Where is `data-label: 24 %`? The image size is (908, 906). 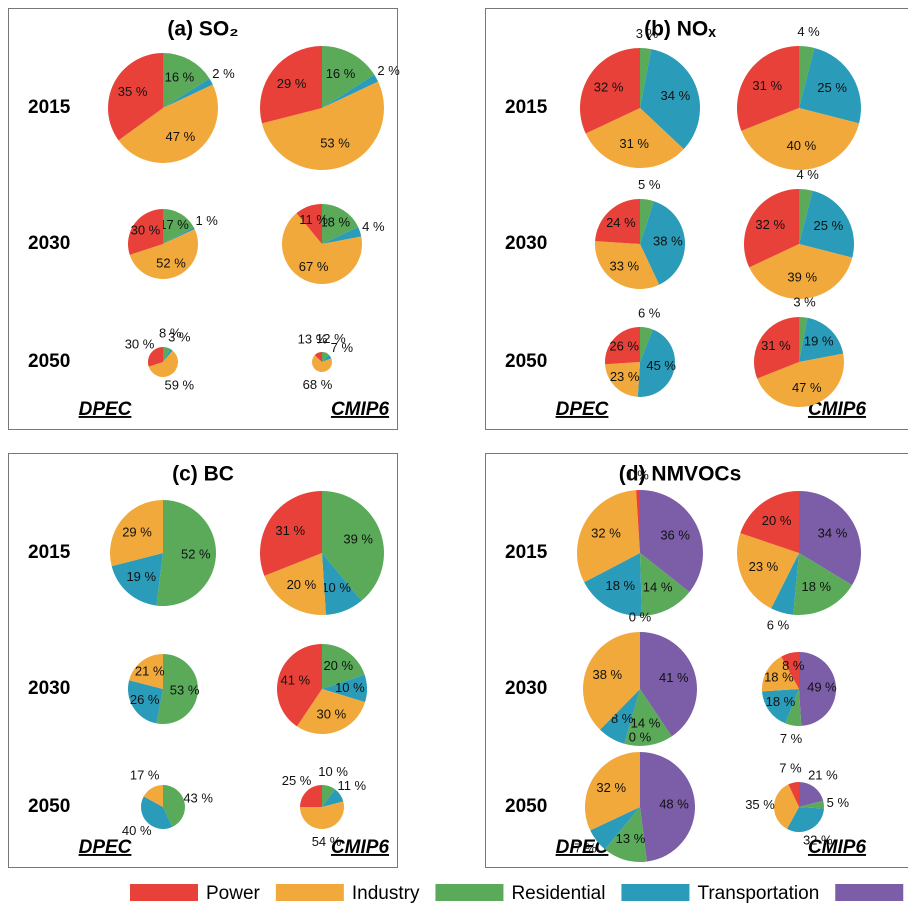 data-label: 24 % is located at coordinates (621, 222).